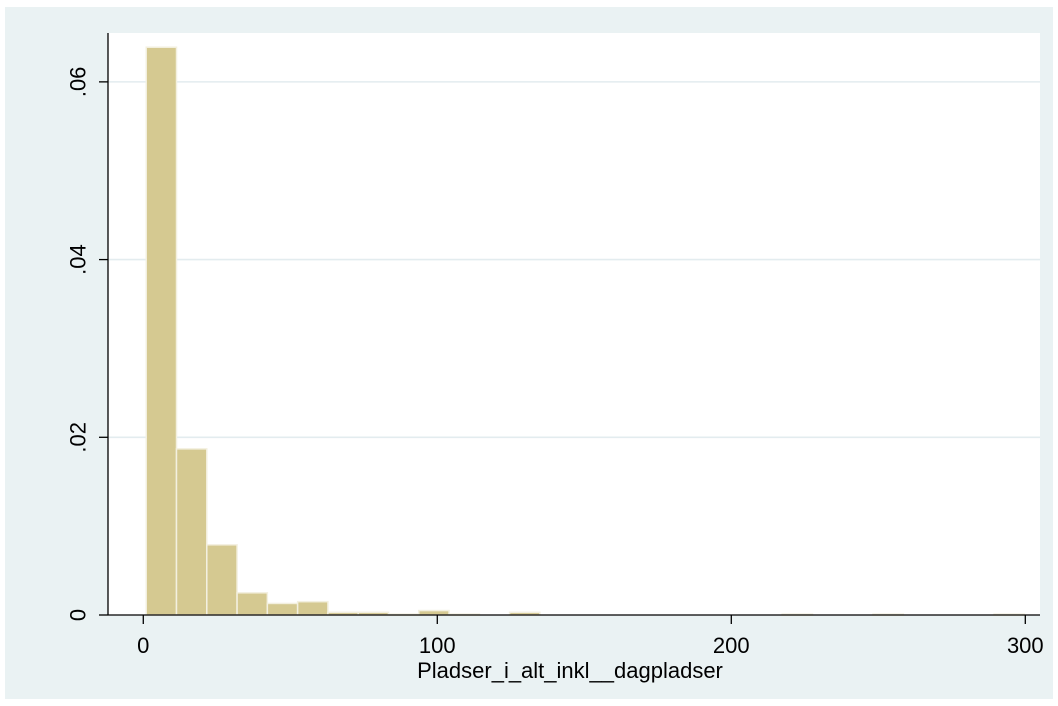 This screenshot has width=1058, height=706. What do you see at coordinates (143, 645) in the screenshot?
I see `x-tick-label: 0` at bounding box center [143, 645].